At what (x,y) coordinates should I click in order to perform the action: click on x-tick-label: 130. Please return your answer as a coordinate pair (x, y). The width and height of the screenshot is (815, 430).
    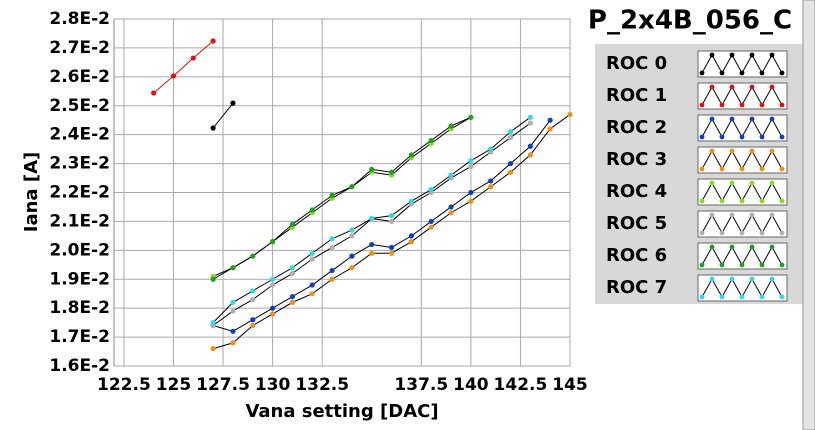
    Looking at the image, I should click on (273, 385).